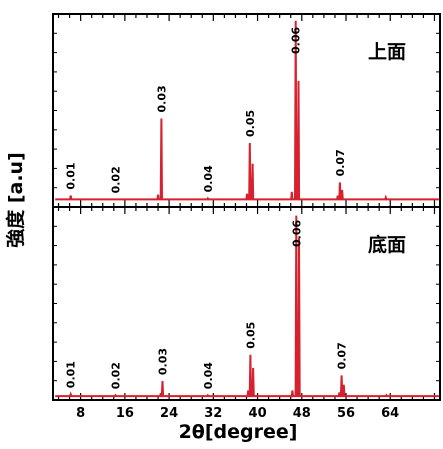 Image resolution: width=443 pixels, height=449 pixels. I want to click on x-tick-label: 64, so click(390, 413).